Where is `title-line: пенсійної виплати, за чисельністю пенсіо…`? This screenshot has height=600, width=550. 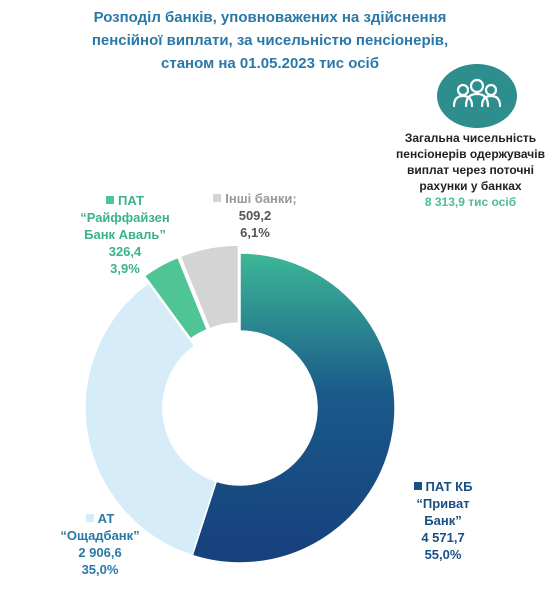
title-line: пенсійної виплати, за чисельністю пенсіо… is located at coordinates (270, 40).